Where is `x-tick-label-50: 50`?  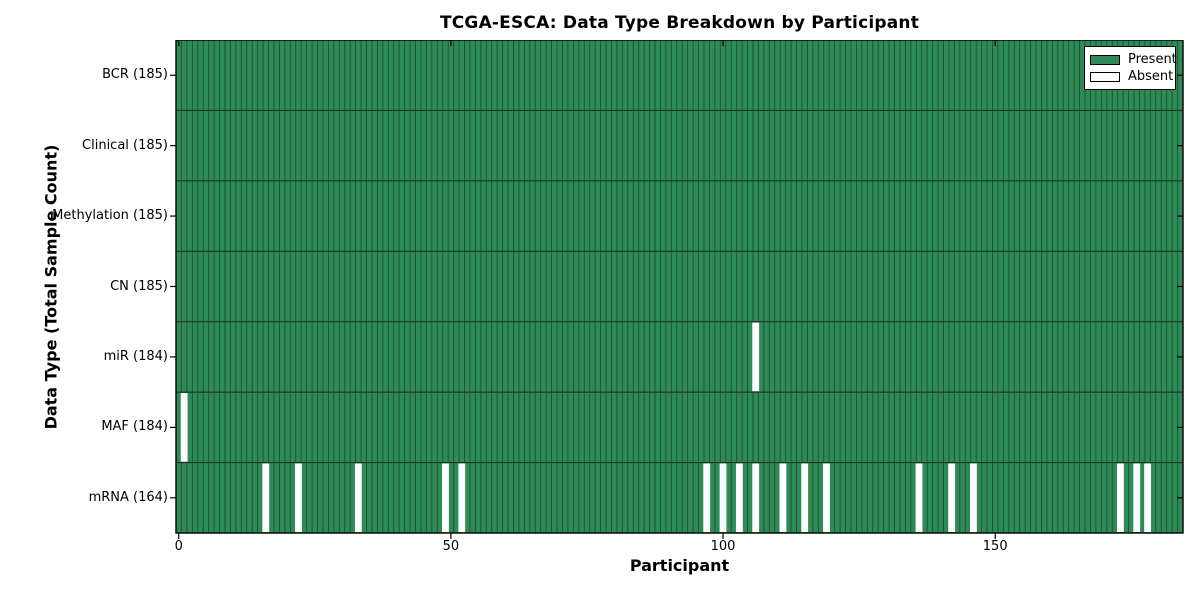
x-tick-label-50: 50 is located at coordinates (451, 546).